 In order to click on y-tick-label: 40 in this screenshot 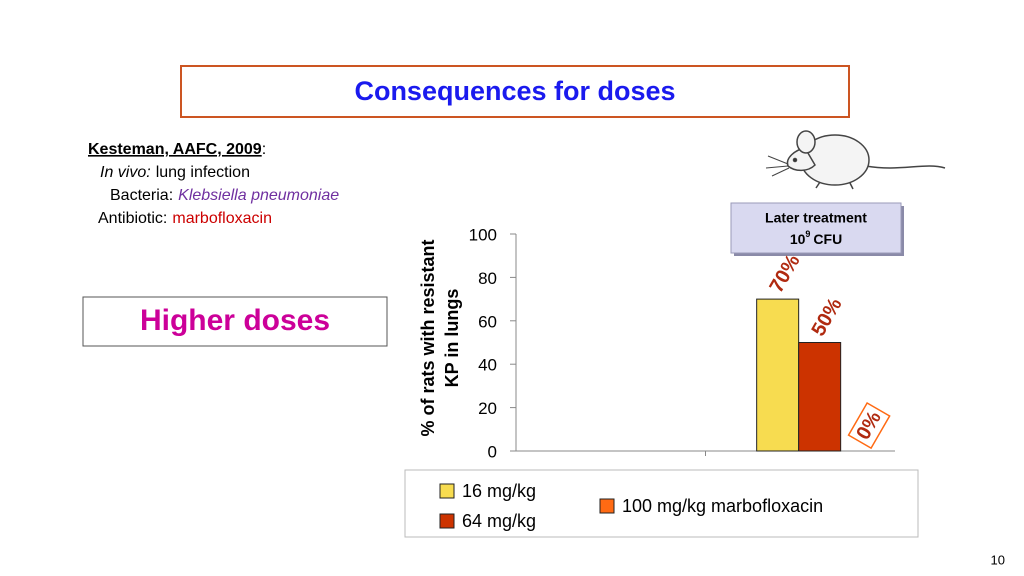, I will do `click(487, 365)`.